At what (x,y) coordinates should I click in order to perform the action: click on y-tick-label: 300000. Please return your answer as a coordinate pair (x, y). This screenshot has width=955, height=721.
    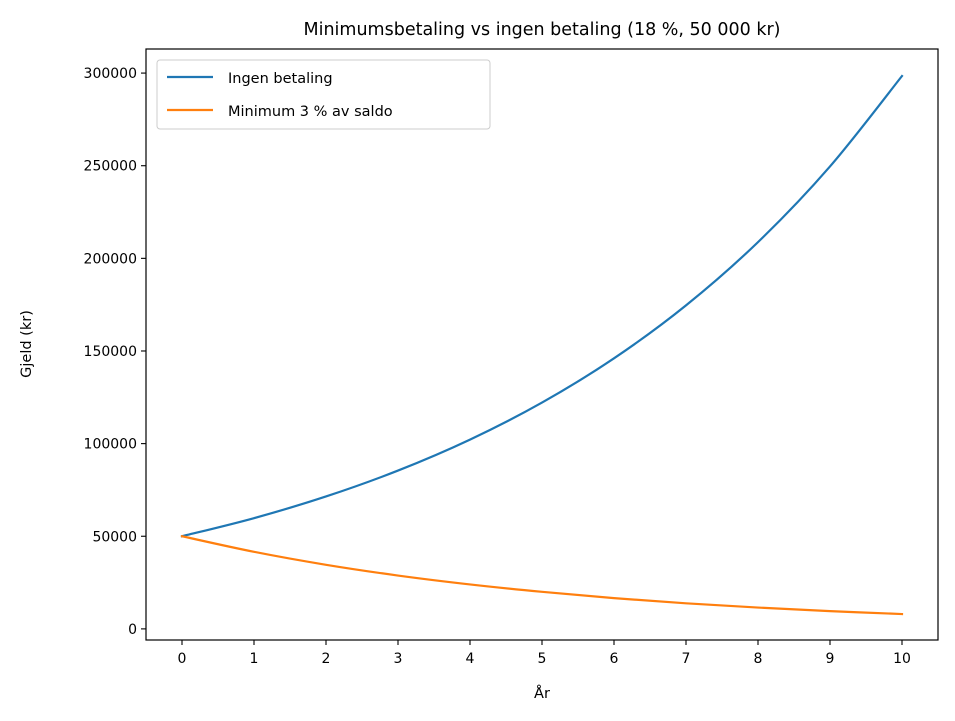
    Looking at the image, I should click on (110, 74).